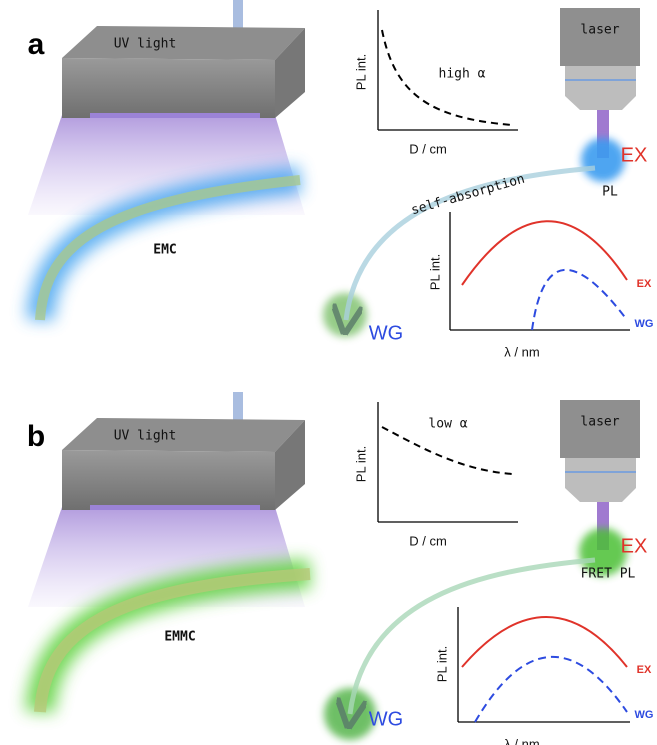 The width and height of the screenshot is (657, 745). What do you see at coordinates (36, 44) in the screenshot?
I see `panel-label: a` at bounding box center [36, 44].